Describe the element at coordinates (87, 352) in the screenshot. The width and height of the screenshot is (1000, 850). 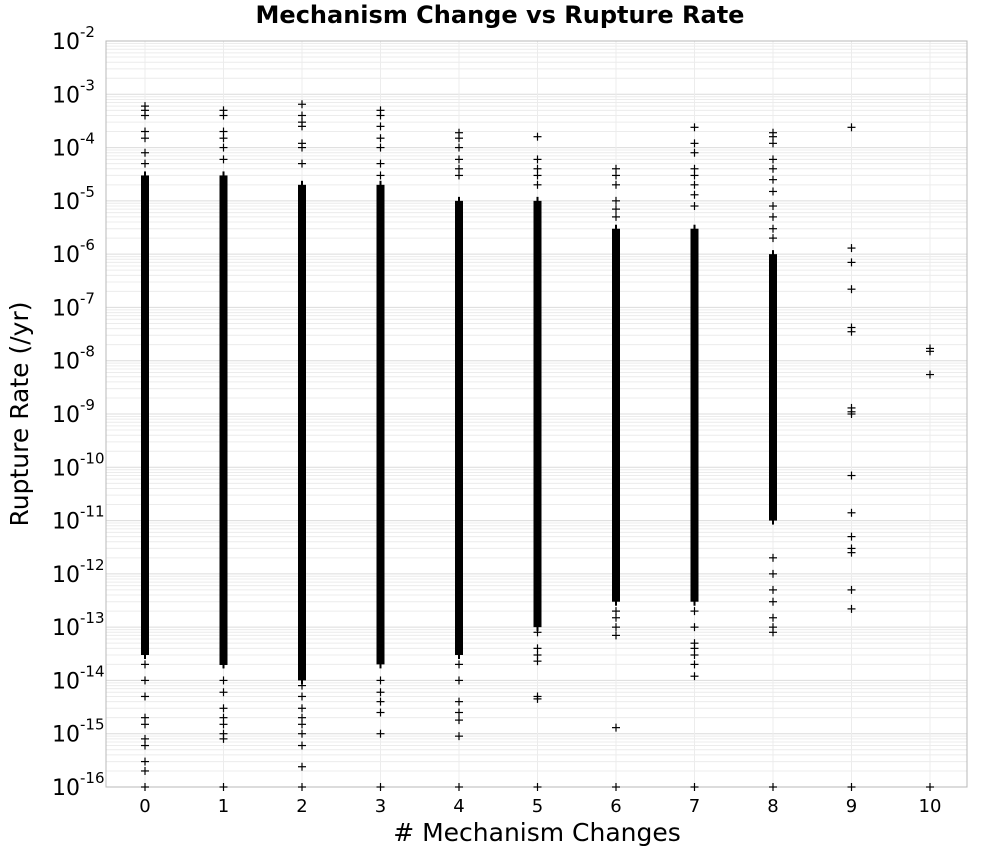
I see `y-tick-exponent: -8` at that location.